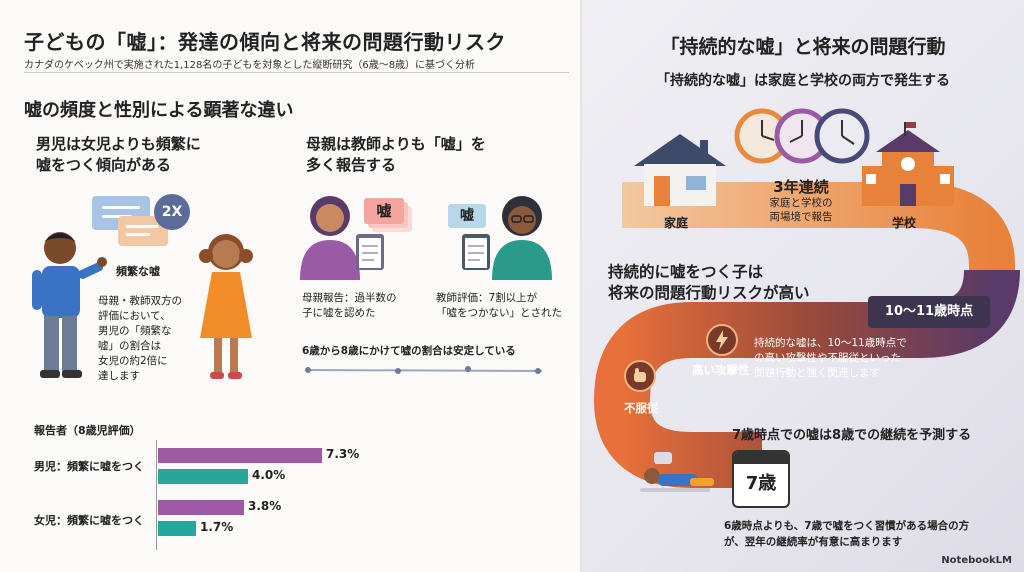 The height and width of the screenshot is (572, 1024). Describe the element at coordinates (709, 283) in the screenshot. I see `risk-heading: 持続的に嘘をつく子は 将来の問題行動リスクが高い` at that location.